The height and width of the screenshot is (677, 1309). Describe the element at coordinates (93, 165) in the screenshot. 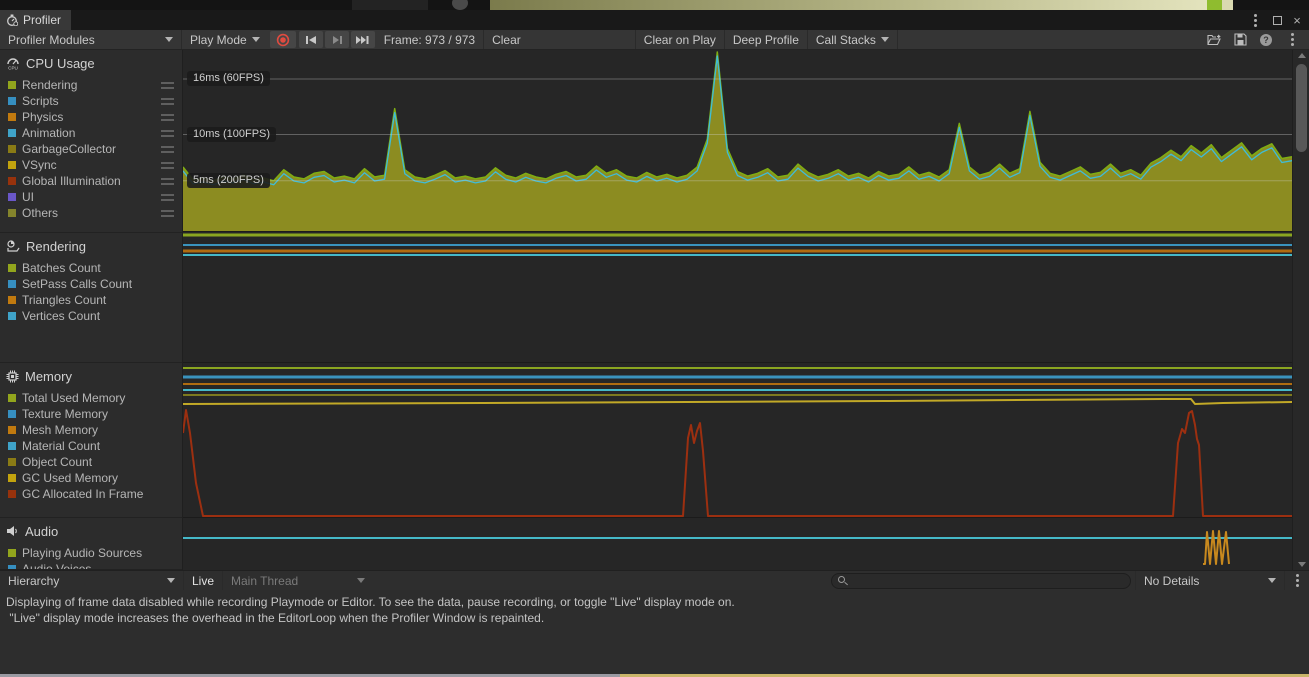

I see `counter-item-vsync: VSync` at that location.